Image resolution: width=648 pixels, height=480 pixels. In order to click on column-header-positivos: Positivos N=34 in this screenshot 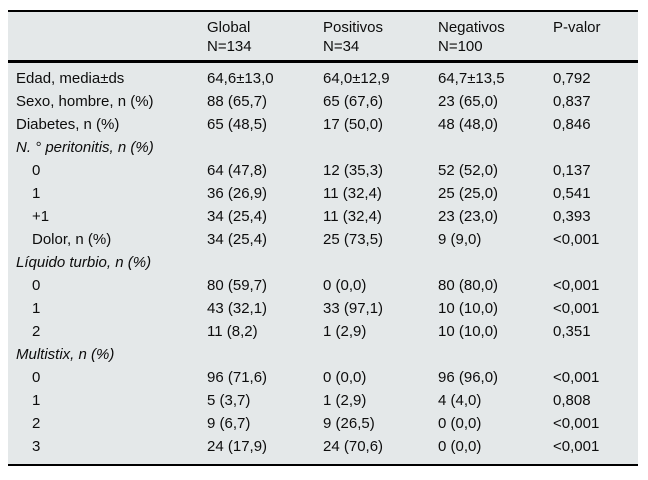, I will do `click(380, 37)`.